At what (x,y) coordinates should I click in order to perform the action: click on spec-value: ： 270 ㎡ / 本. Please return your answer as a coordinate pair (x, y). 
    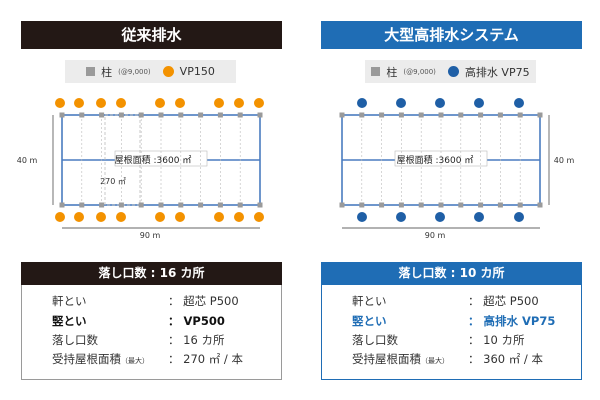
    Looking at the image, I should click on (205, 359).